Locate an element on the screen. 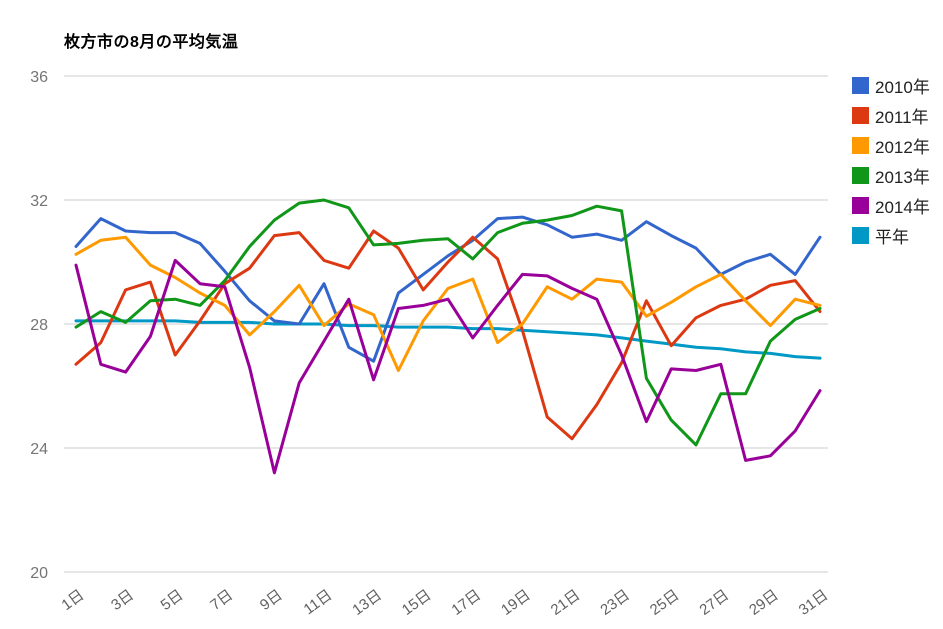 This screenshot has height=629, width=943. x-tick-label: 13日 is located at coordinates (367, 602).